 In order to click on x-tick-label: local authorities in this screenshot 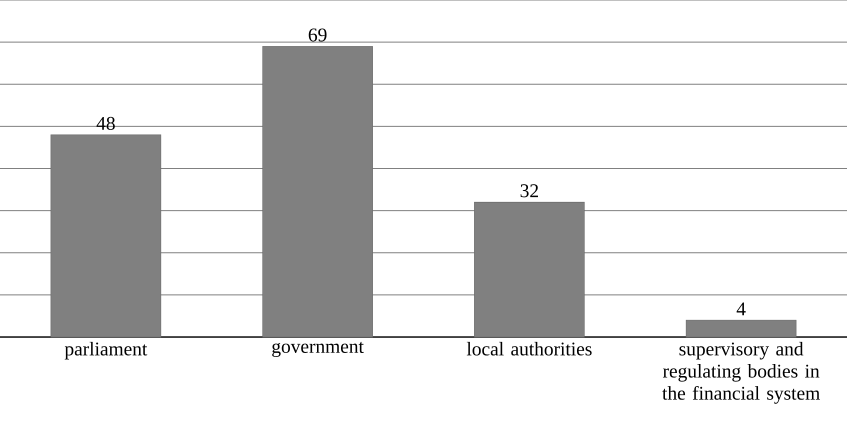, I will do `click(529, 349)`.